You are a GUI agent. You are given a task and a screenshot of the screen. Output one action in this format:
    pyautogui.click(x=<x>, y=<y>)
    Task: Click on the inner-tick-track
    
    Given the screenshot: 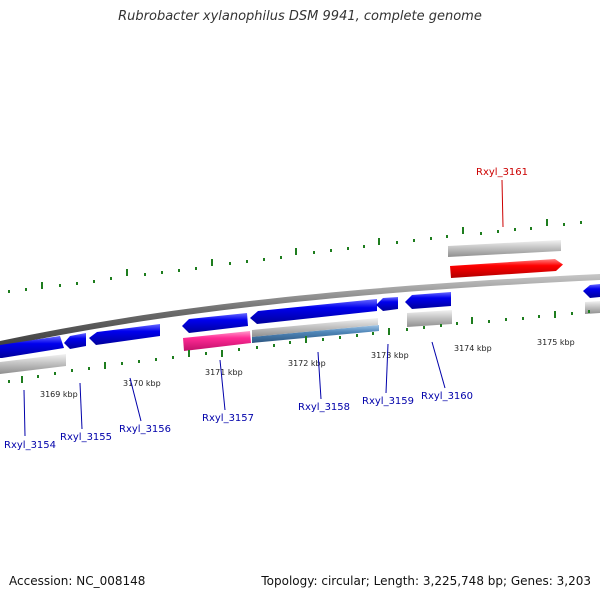 What is the action you would take?
    pyautogui.click(x=299, y=346)
    